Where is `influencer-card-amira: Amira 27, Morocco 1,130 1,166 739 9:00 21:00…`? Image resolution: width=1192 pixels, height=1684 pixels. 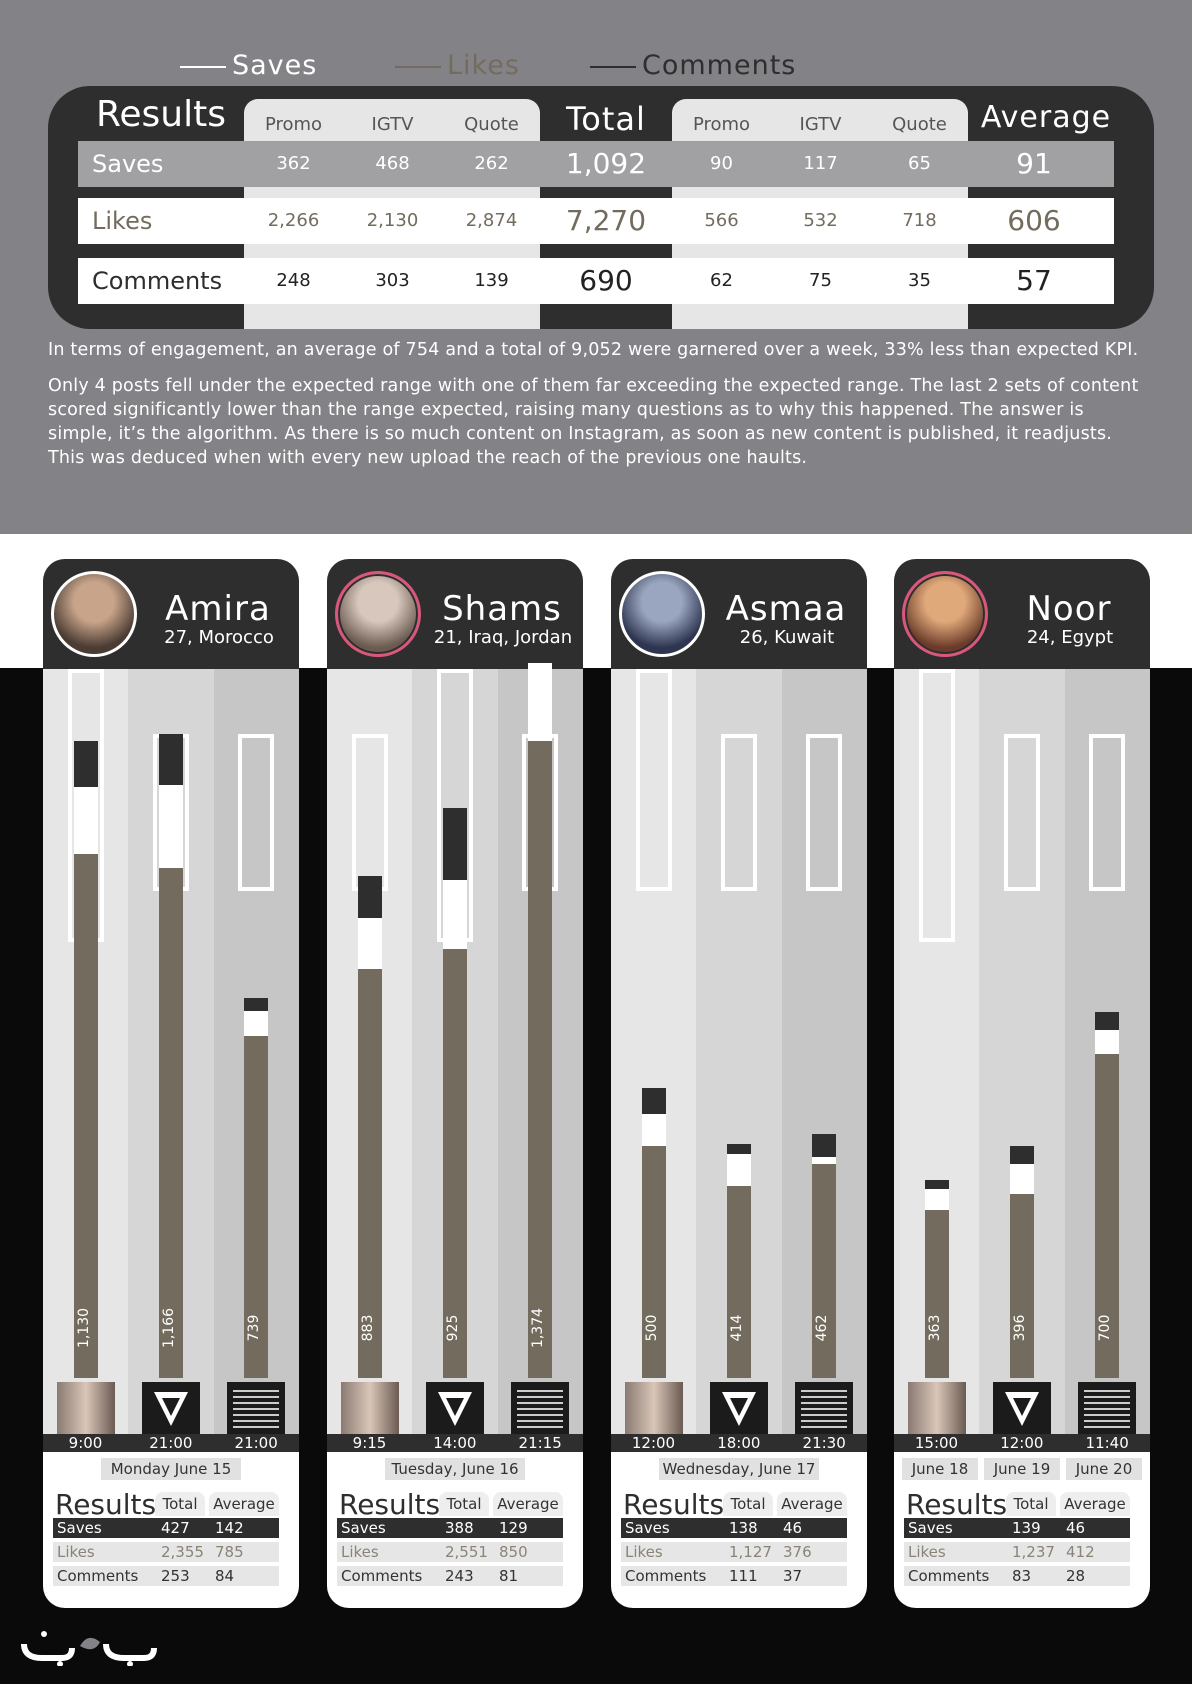
influencer-card-amira: Amira 27, Morocco 1,130 1,166 739 9:00 21:00… is located at coordinates (171, 1083).